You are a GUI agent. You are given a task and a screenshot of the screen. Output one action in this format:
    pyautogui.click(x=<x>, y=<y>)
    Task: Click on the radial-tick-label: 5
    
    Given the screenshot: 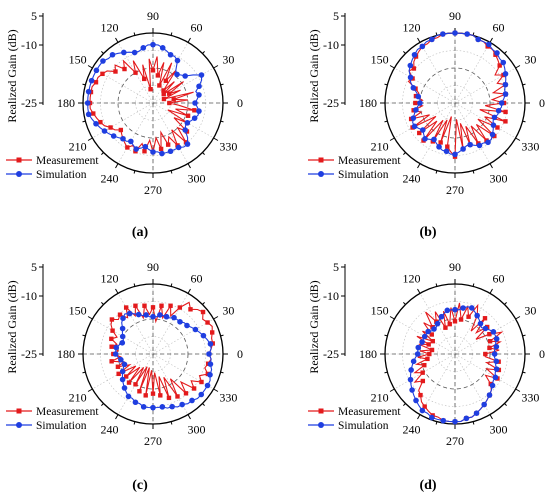 What is the action you would take?
    pyautogui.click(x=336, y=16)
    